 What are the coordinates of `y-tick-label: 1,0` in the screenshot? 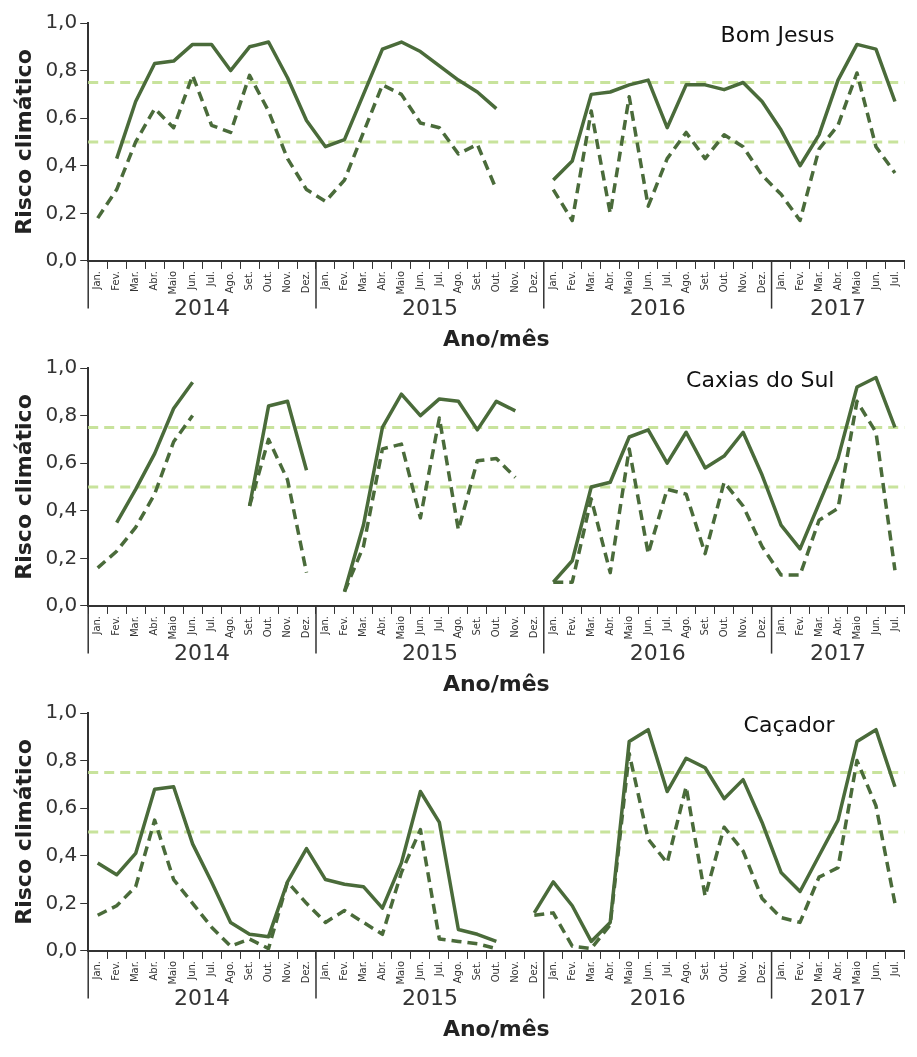 It's located at (61, 21).